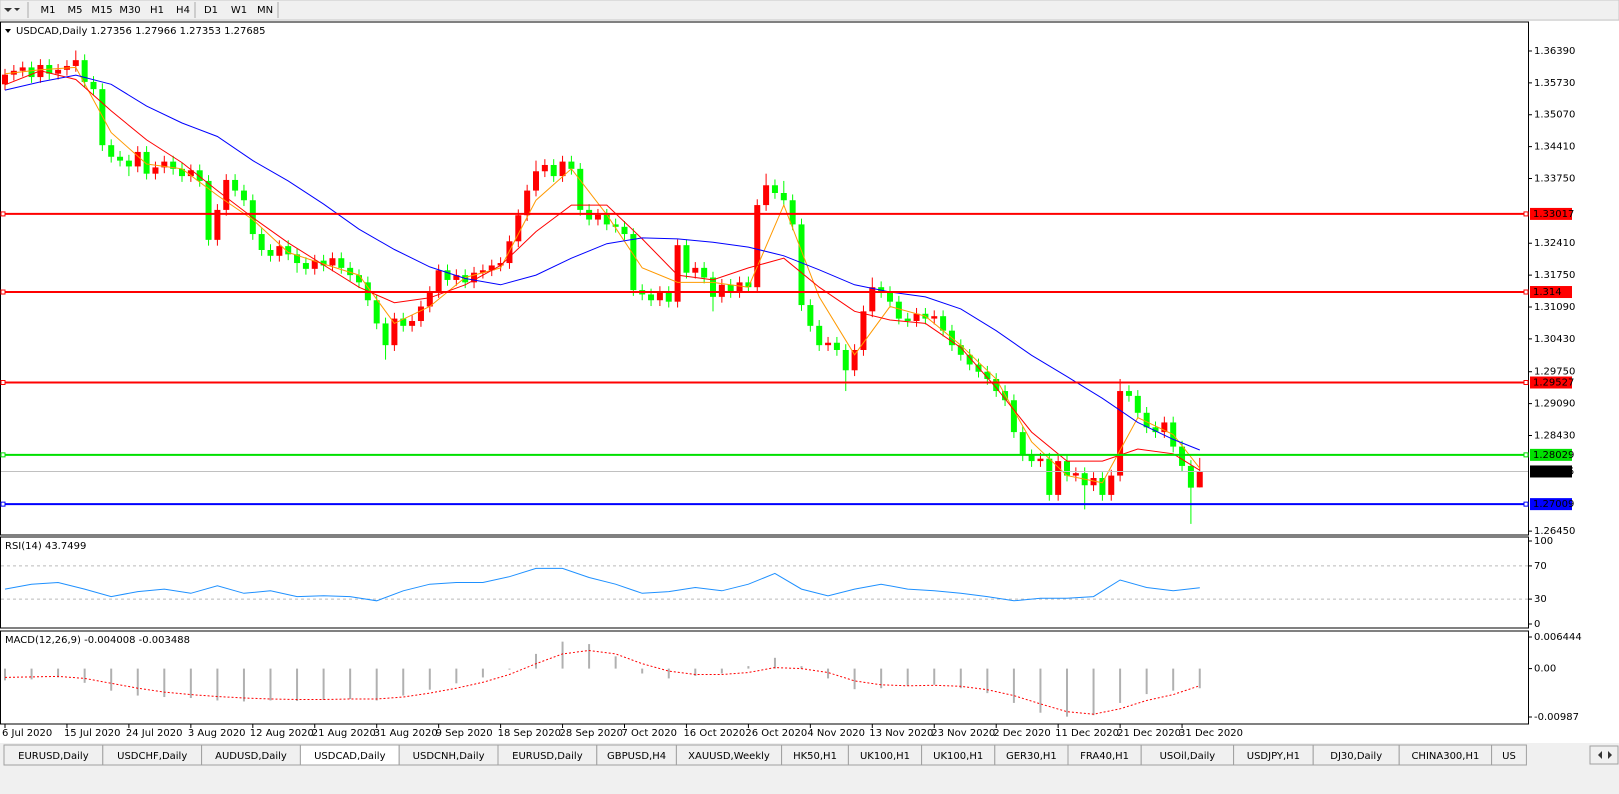  What do you see at coordinates (129, 10) in the screenshot?
I see `timeframe-label: M30` at bounding box center [129, 10].